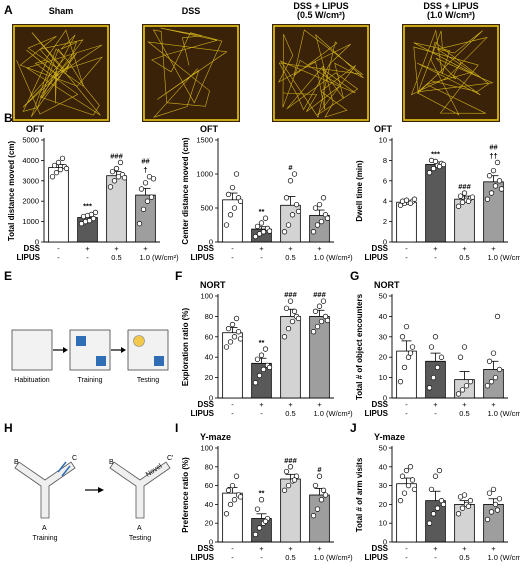  Describe the element at coordinates (30, 180) in the screenshot. I see `y-tick-label: 3000` at that location.